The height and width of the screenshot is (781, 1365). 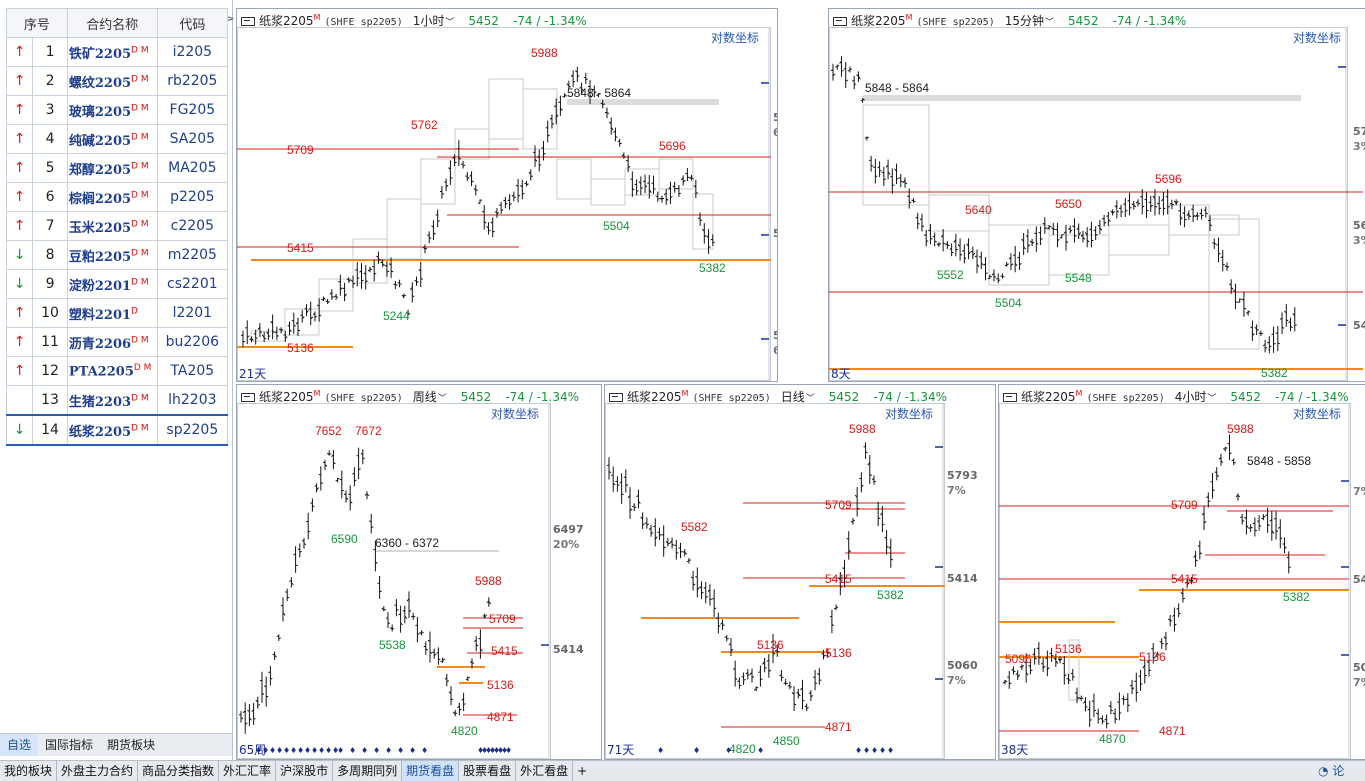 I want to click on axis-label-top: 5783, so click(x=775, y=117).